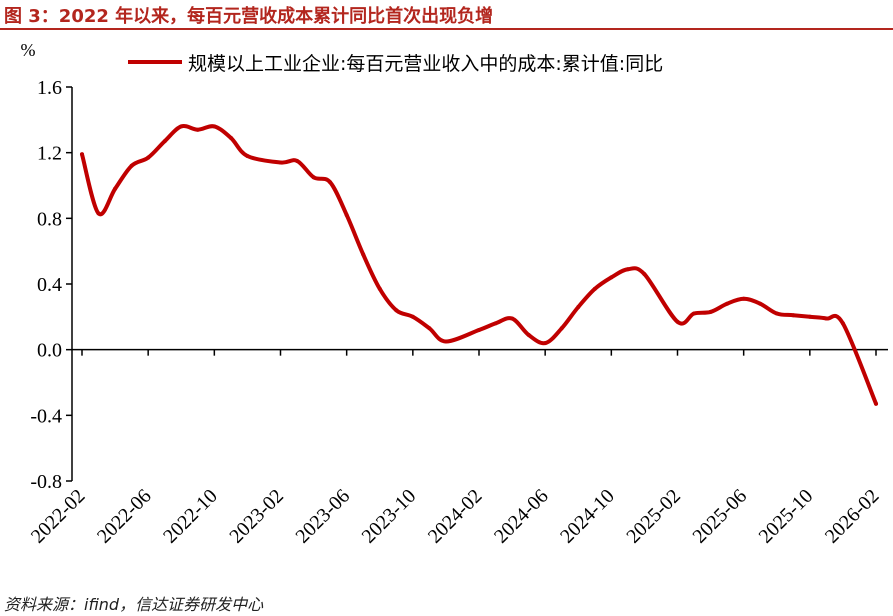 Image resolution: width=893 pixels, height=616 pixels. I want to click on source-note: 资料来源：ifind，信达证券研发中心, so click(134, 604).